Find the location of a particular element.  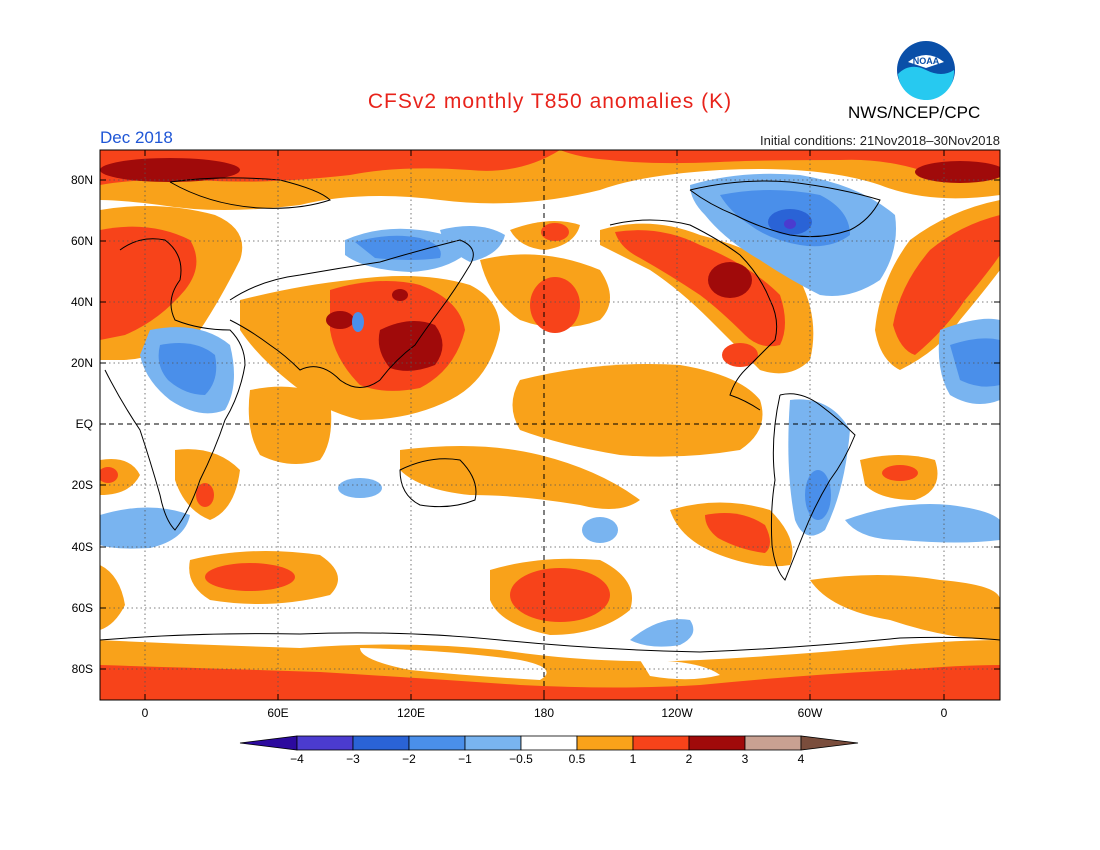

longitude-labels: 0 60E 120E 180 120W 60W 0 is located at coordinates (545, 713).